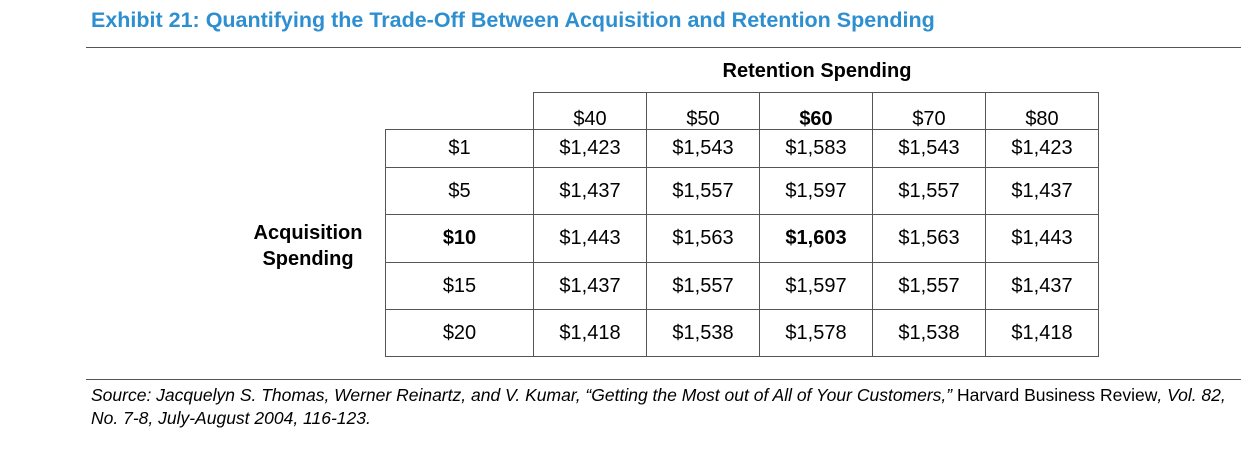 The image size is (1242, 452). What do you see at coordinates (929, 111) in the screenshot?
I see `column-header: $70` at bounding box center [929, 111].